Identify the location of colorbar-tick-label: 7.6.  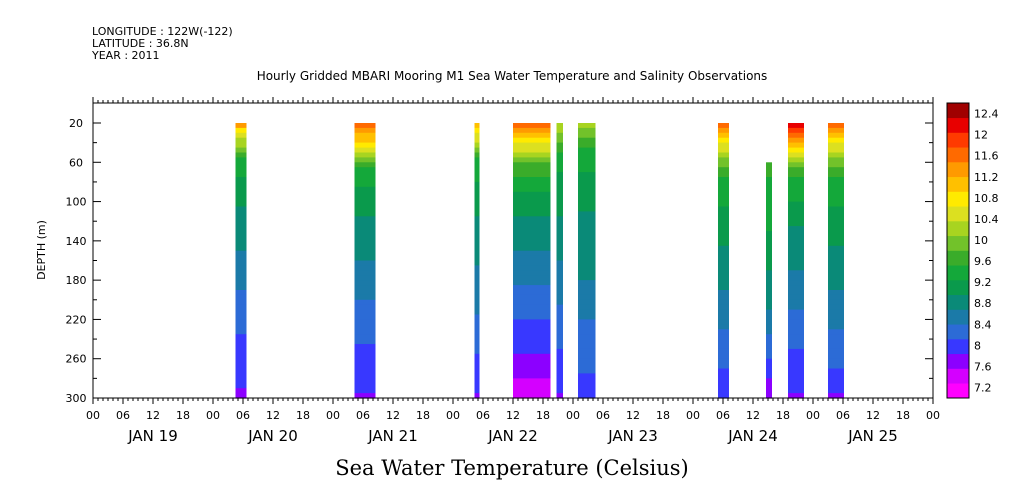
(983, 366).